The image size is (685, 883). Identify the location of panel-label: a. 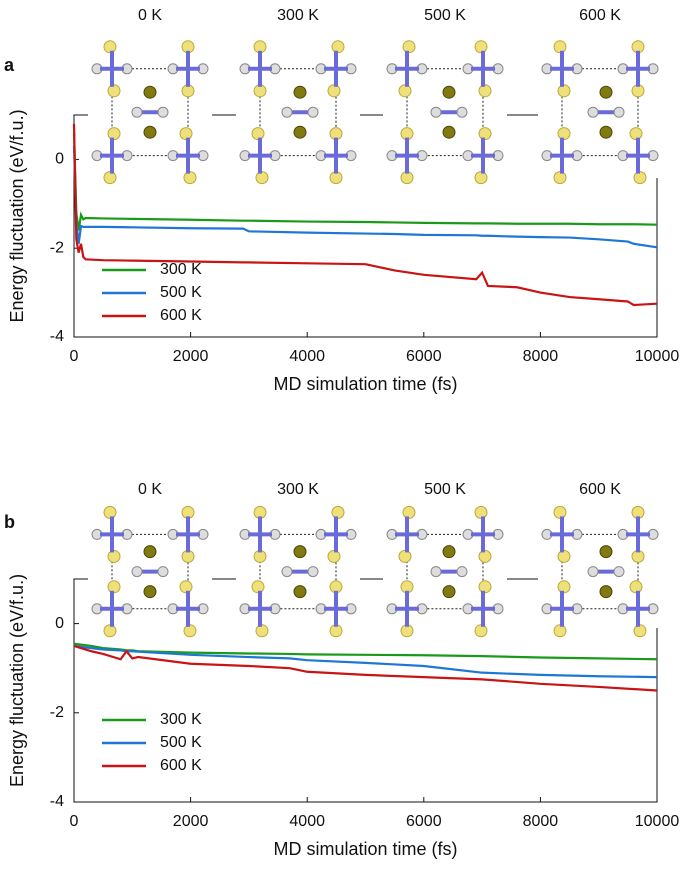
(9, 65).